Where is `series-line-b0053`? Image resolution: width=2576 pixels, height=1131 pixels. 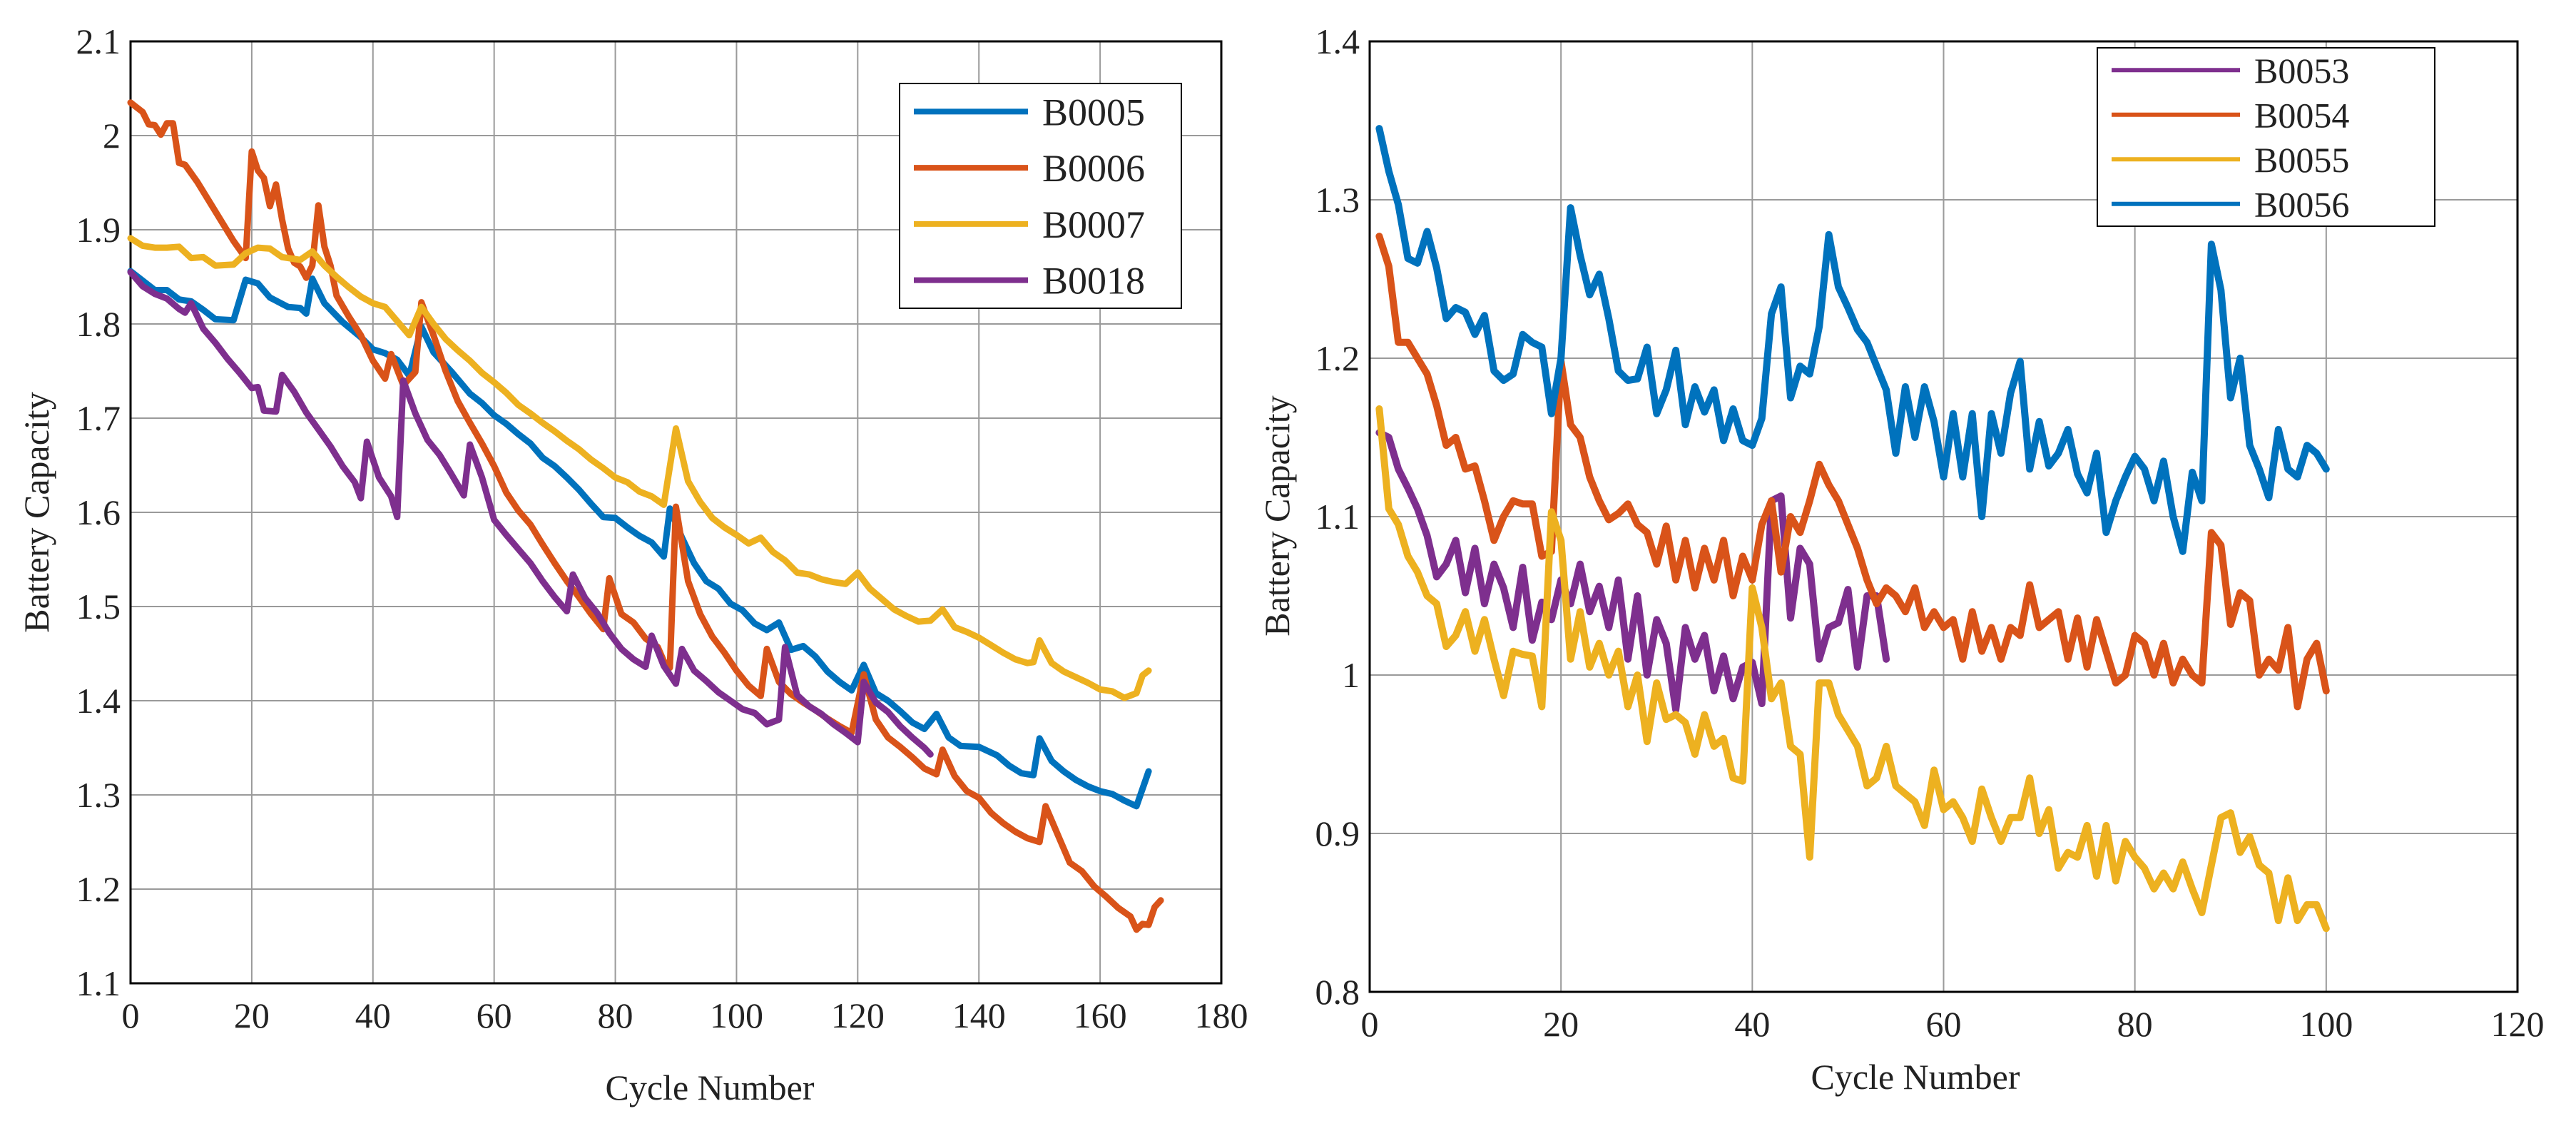 series-line-b0053 is located at coordinates (1632, 571).